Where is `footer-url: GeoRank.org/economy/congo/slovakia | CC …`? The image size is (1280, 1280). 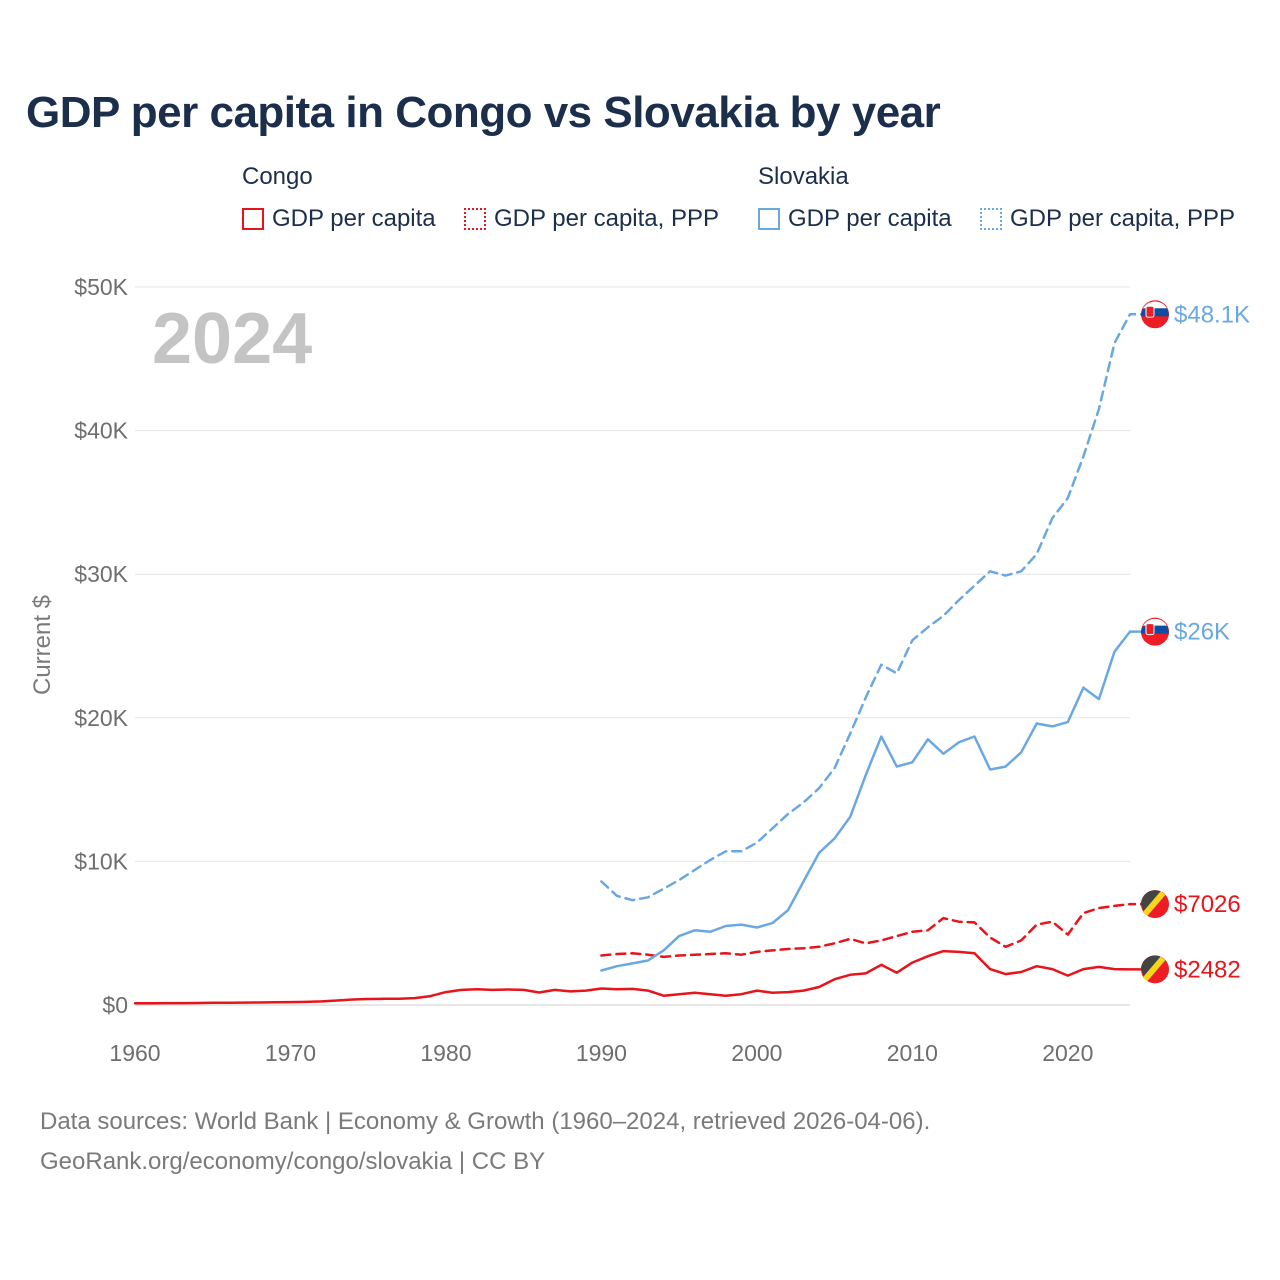
footer-url: GeoRank.org/economy/congo/slovakia | CC … is located at coordinates (293, 1161).